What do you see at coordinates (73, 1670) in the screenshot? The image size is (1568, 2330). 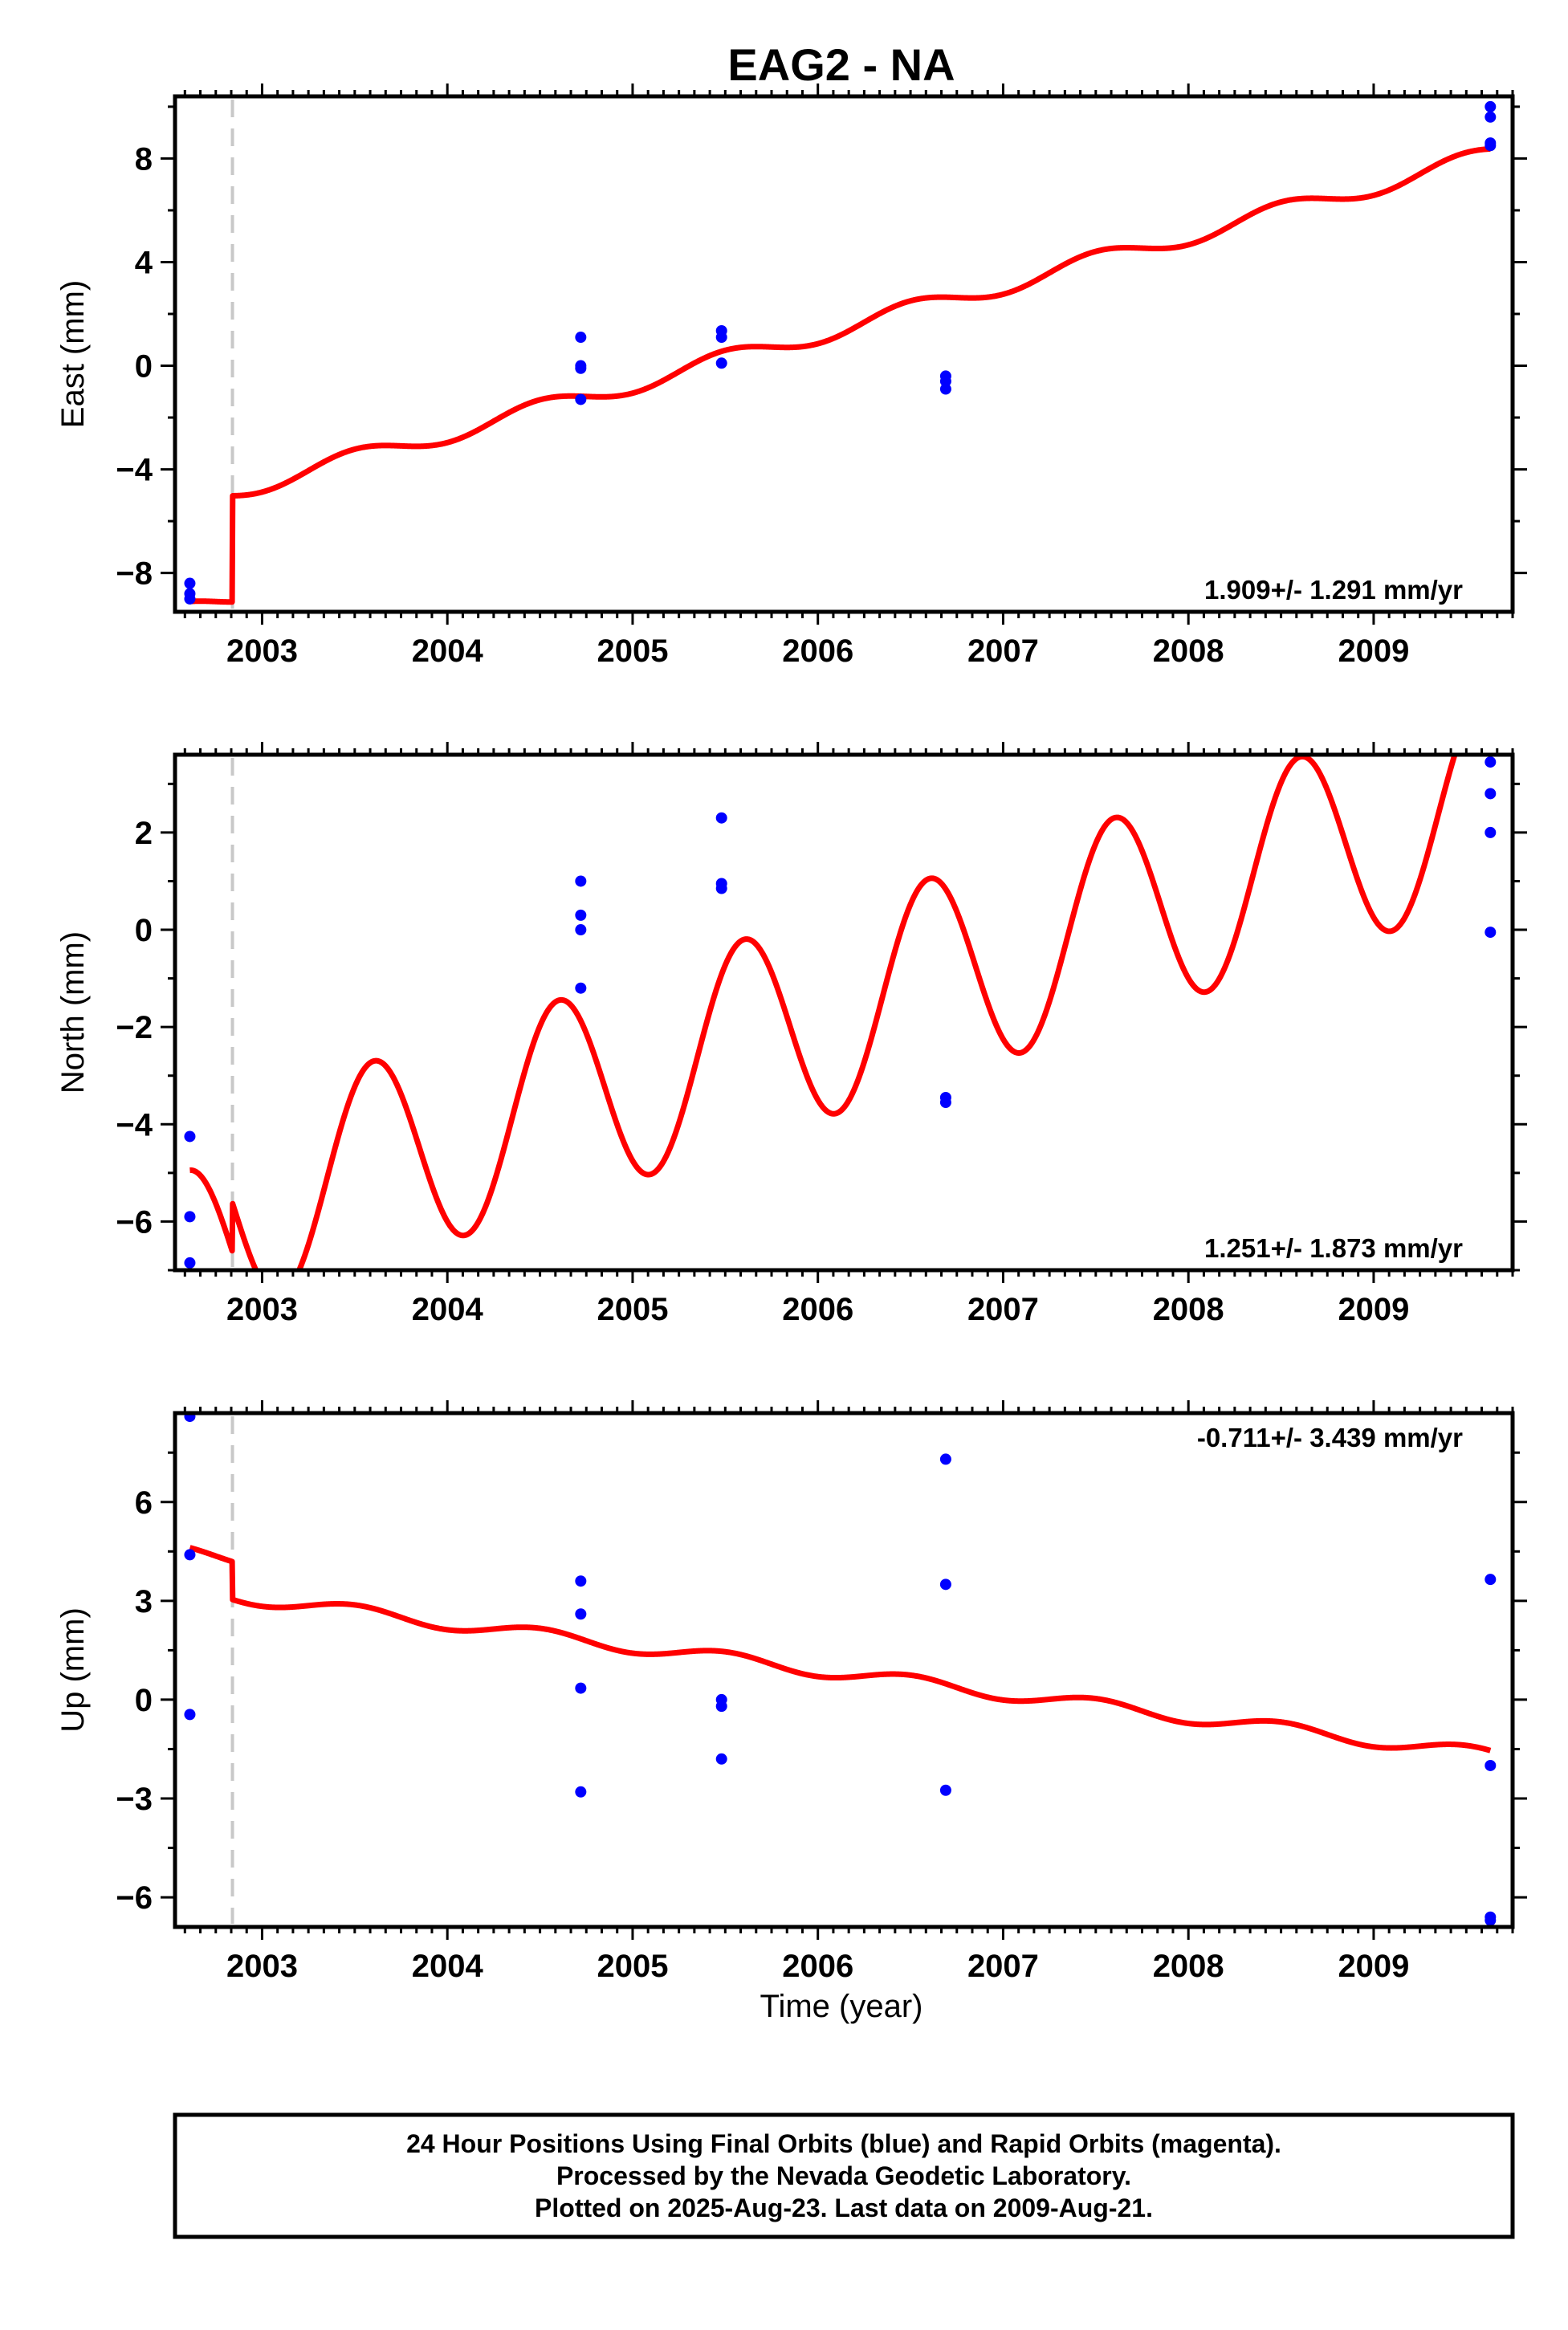 I see `y-axis-title: Up (mm)` at bounding box center [73, 1670].